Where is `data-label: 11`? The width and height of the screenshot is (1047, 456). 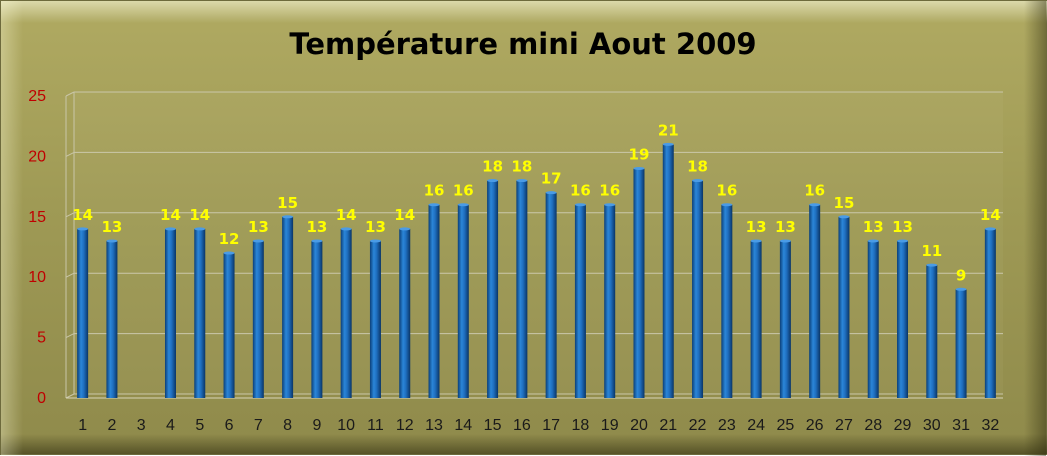 data-label: 11 is located at coordinates (931, 251).